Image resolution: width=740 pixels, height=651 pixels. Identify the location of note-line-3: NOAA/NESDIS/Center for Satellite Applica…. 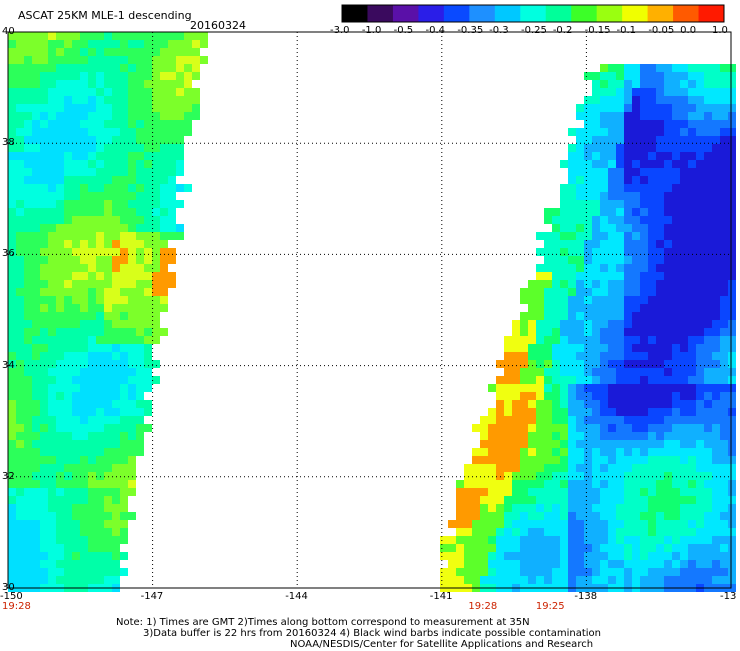
(442, 644).